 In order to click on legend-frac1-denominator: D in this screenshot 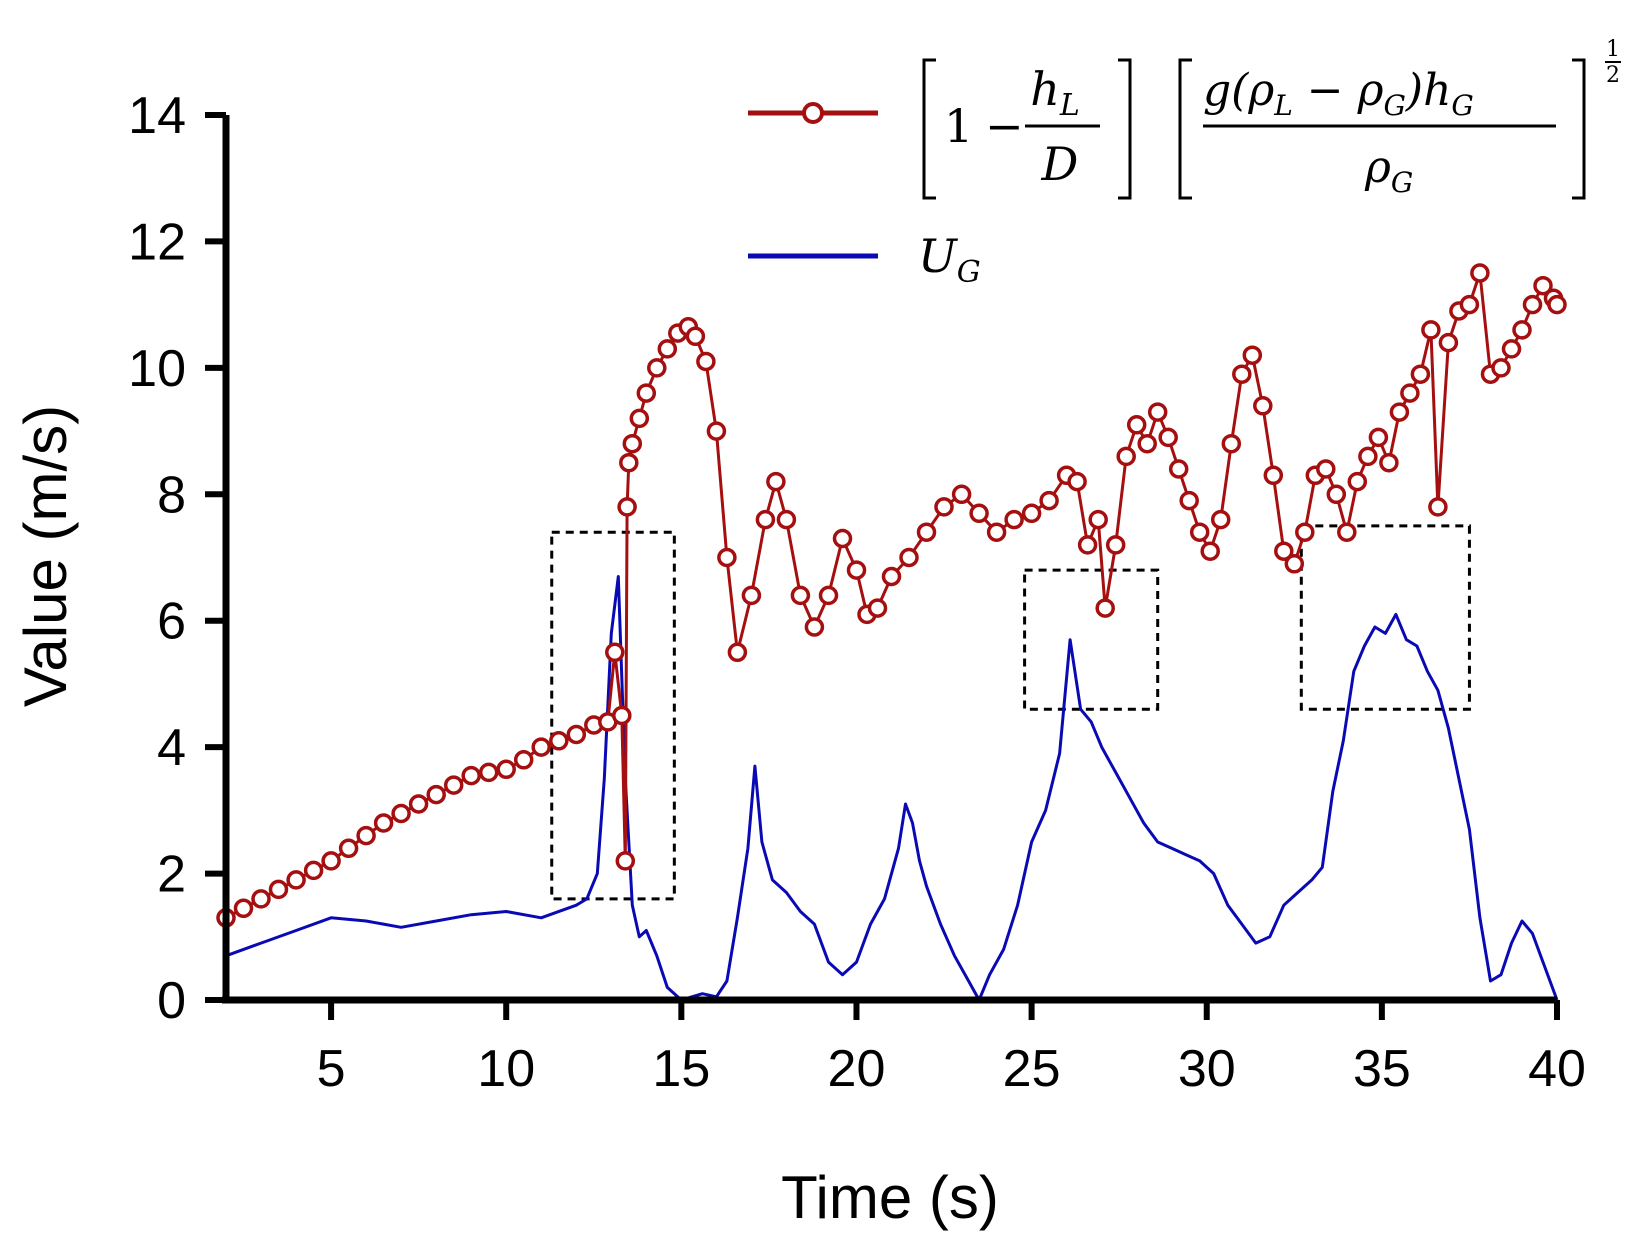, I will do `click(1060, 164)`.